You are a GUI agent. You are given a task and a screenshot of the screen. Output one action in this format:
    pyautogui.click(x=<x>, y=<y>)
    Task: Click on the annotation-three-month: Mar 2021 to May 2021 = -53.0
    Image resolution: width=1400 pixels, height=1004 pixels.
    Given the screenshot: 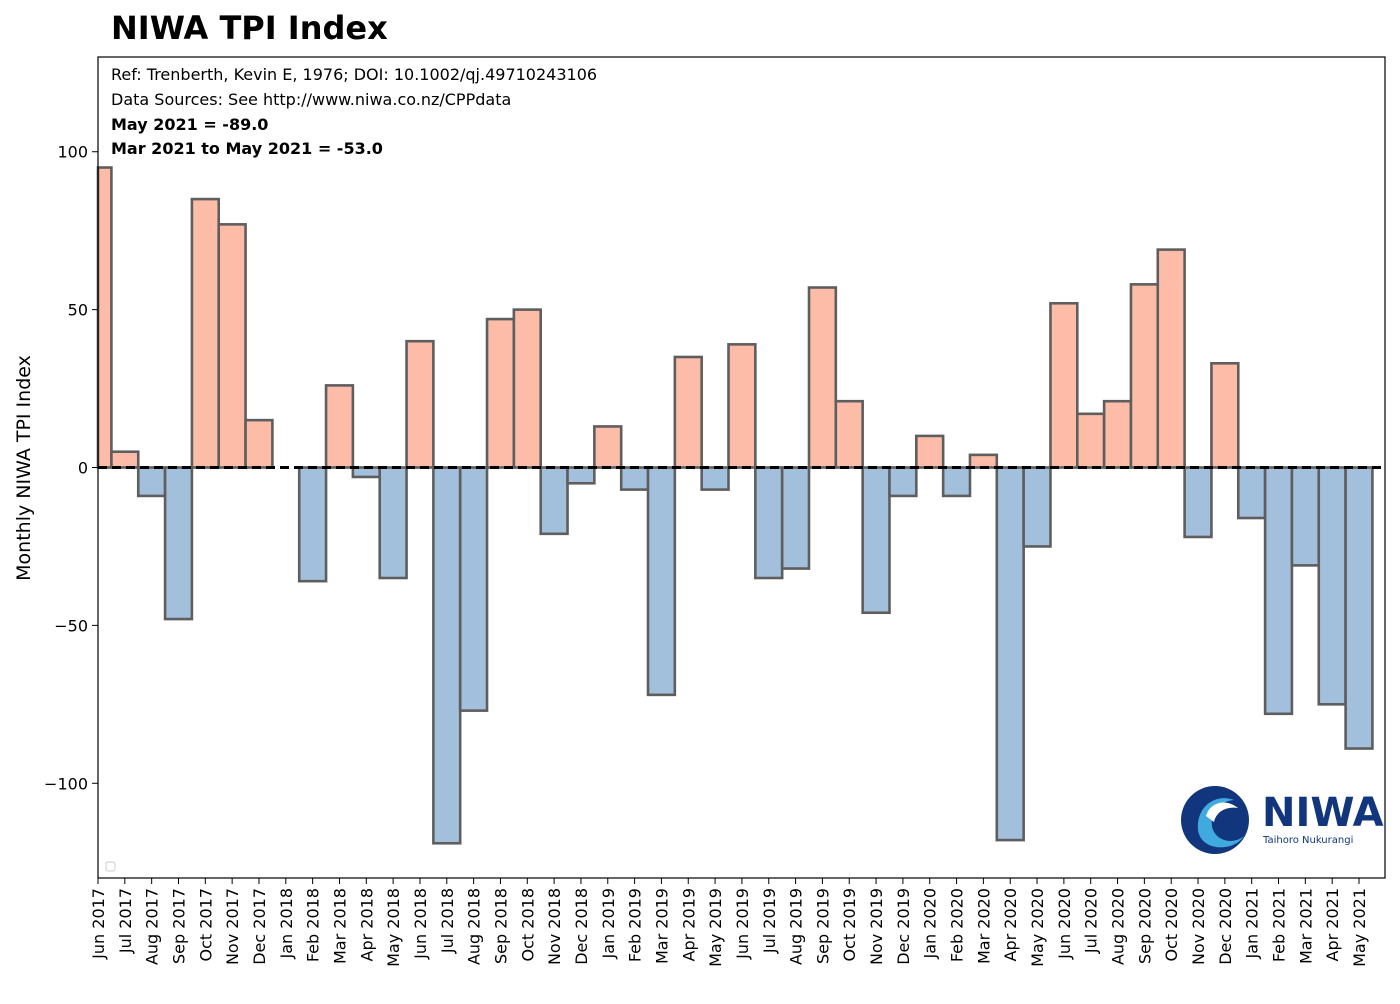 What is the action you would take?
    pyautogui.click(x=247, y=148)
    